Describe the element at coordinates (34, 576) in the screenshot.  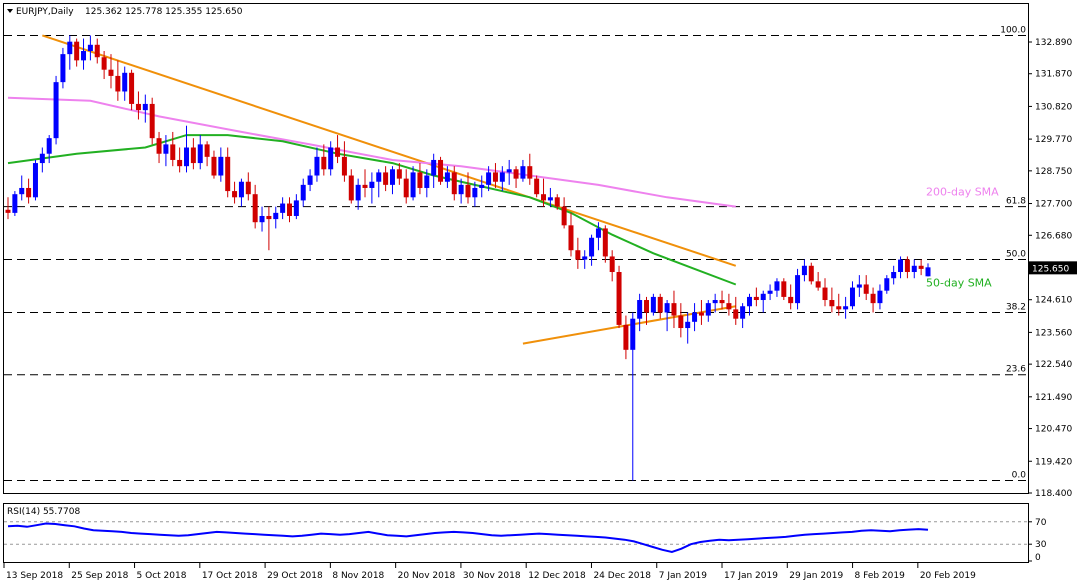
I see `time-tick-label: 13 Sep 2018` at that location.